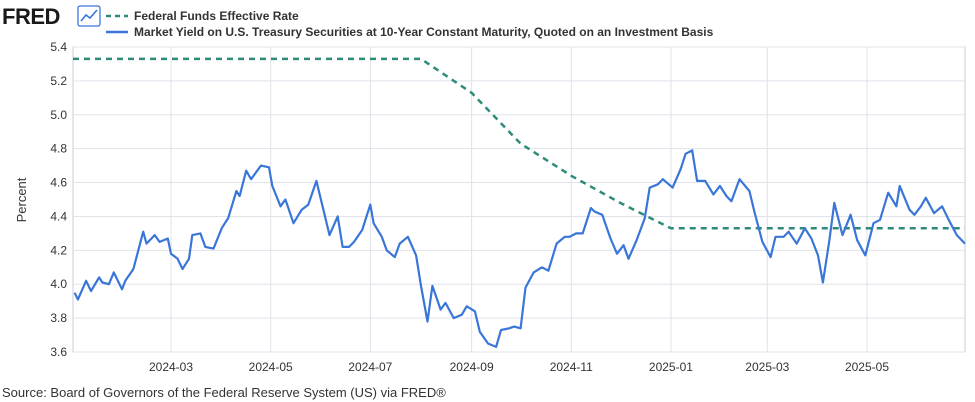 The image size is (975, 402). Describe the element at coordinates (58, 183) in the screenshot. I see `y-tick-label: 4.6` at that location.